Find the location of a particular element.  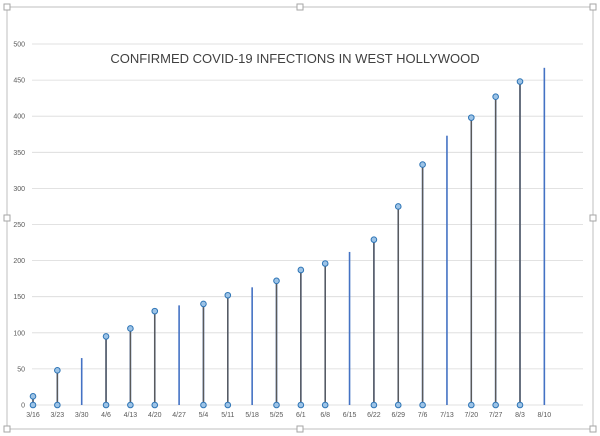

y-tick-label: 200 is located at coordinates (19, 261).